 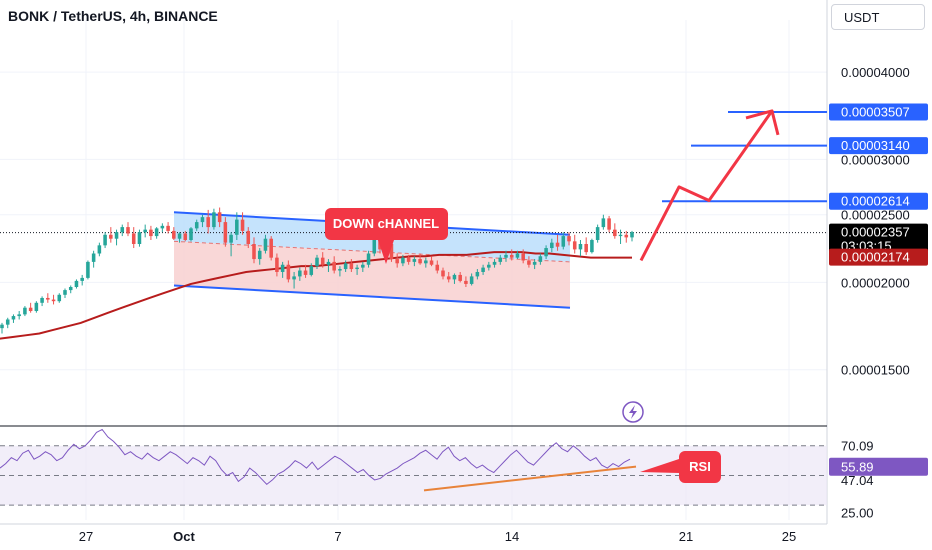 I want to click on moving-average-line, so click(x=316, y=295).